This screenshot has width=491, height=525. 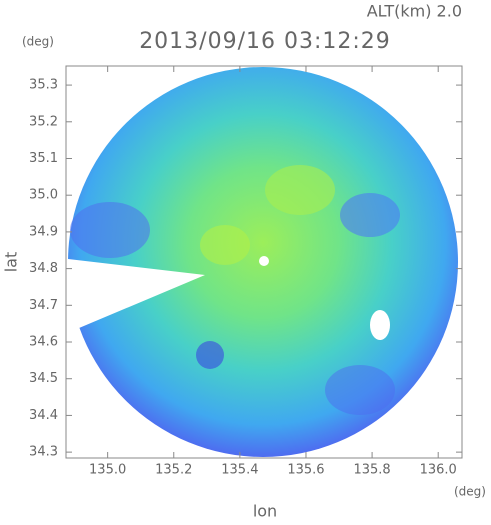 I want to click on y-axis-label: lat, so click(x=11, y=262).